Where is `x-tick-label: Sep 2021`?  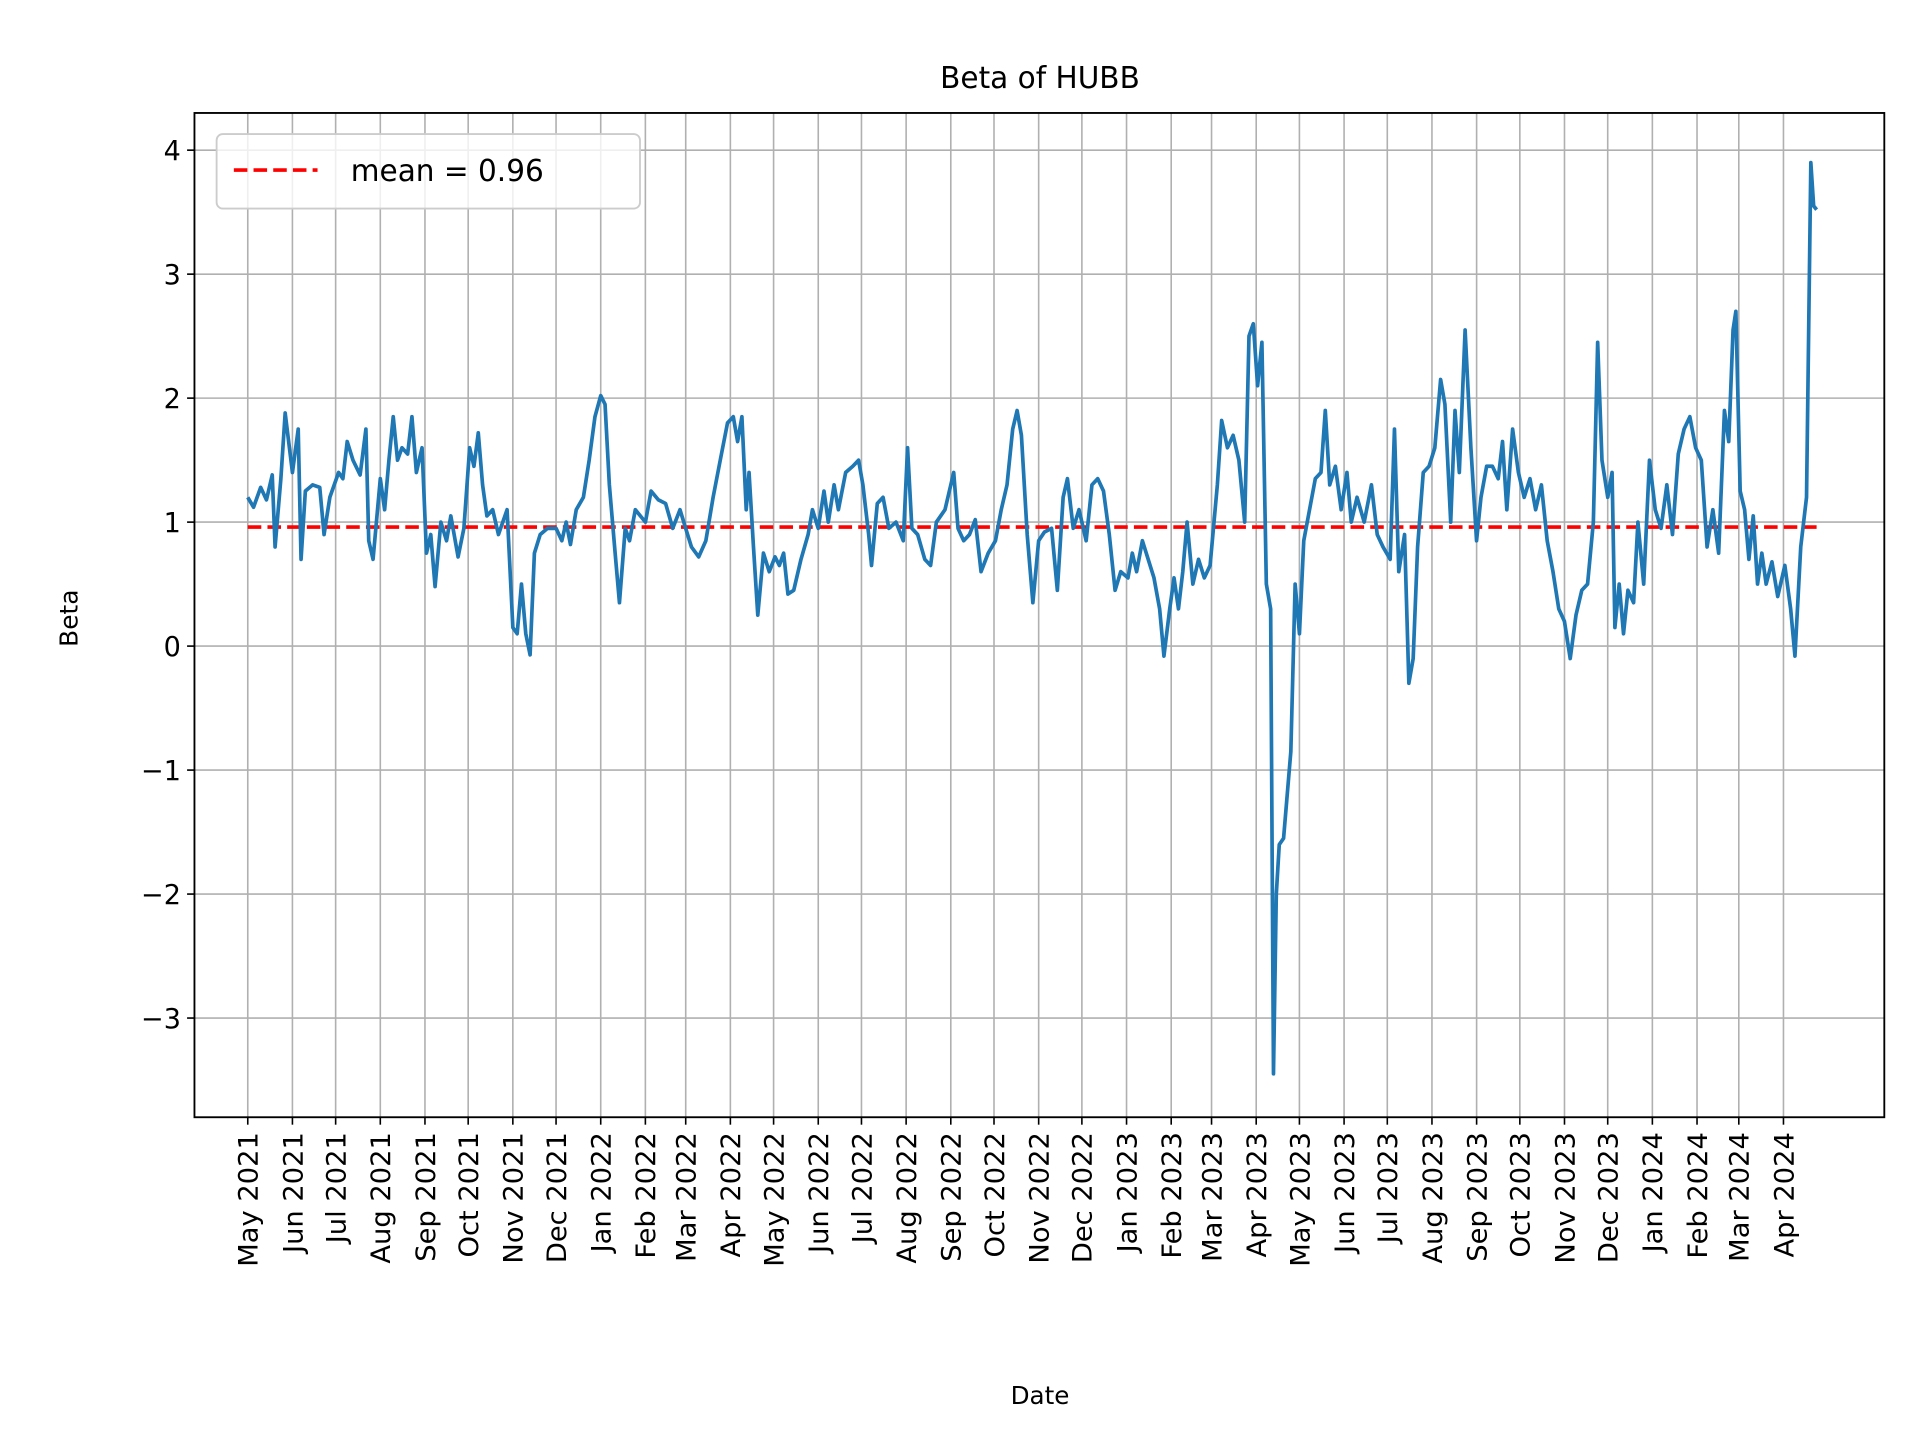
x-tick-label: Sep 2021 is located at coordinates (426, 1197).